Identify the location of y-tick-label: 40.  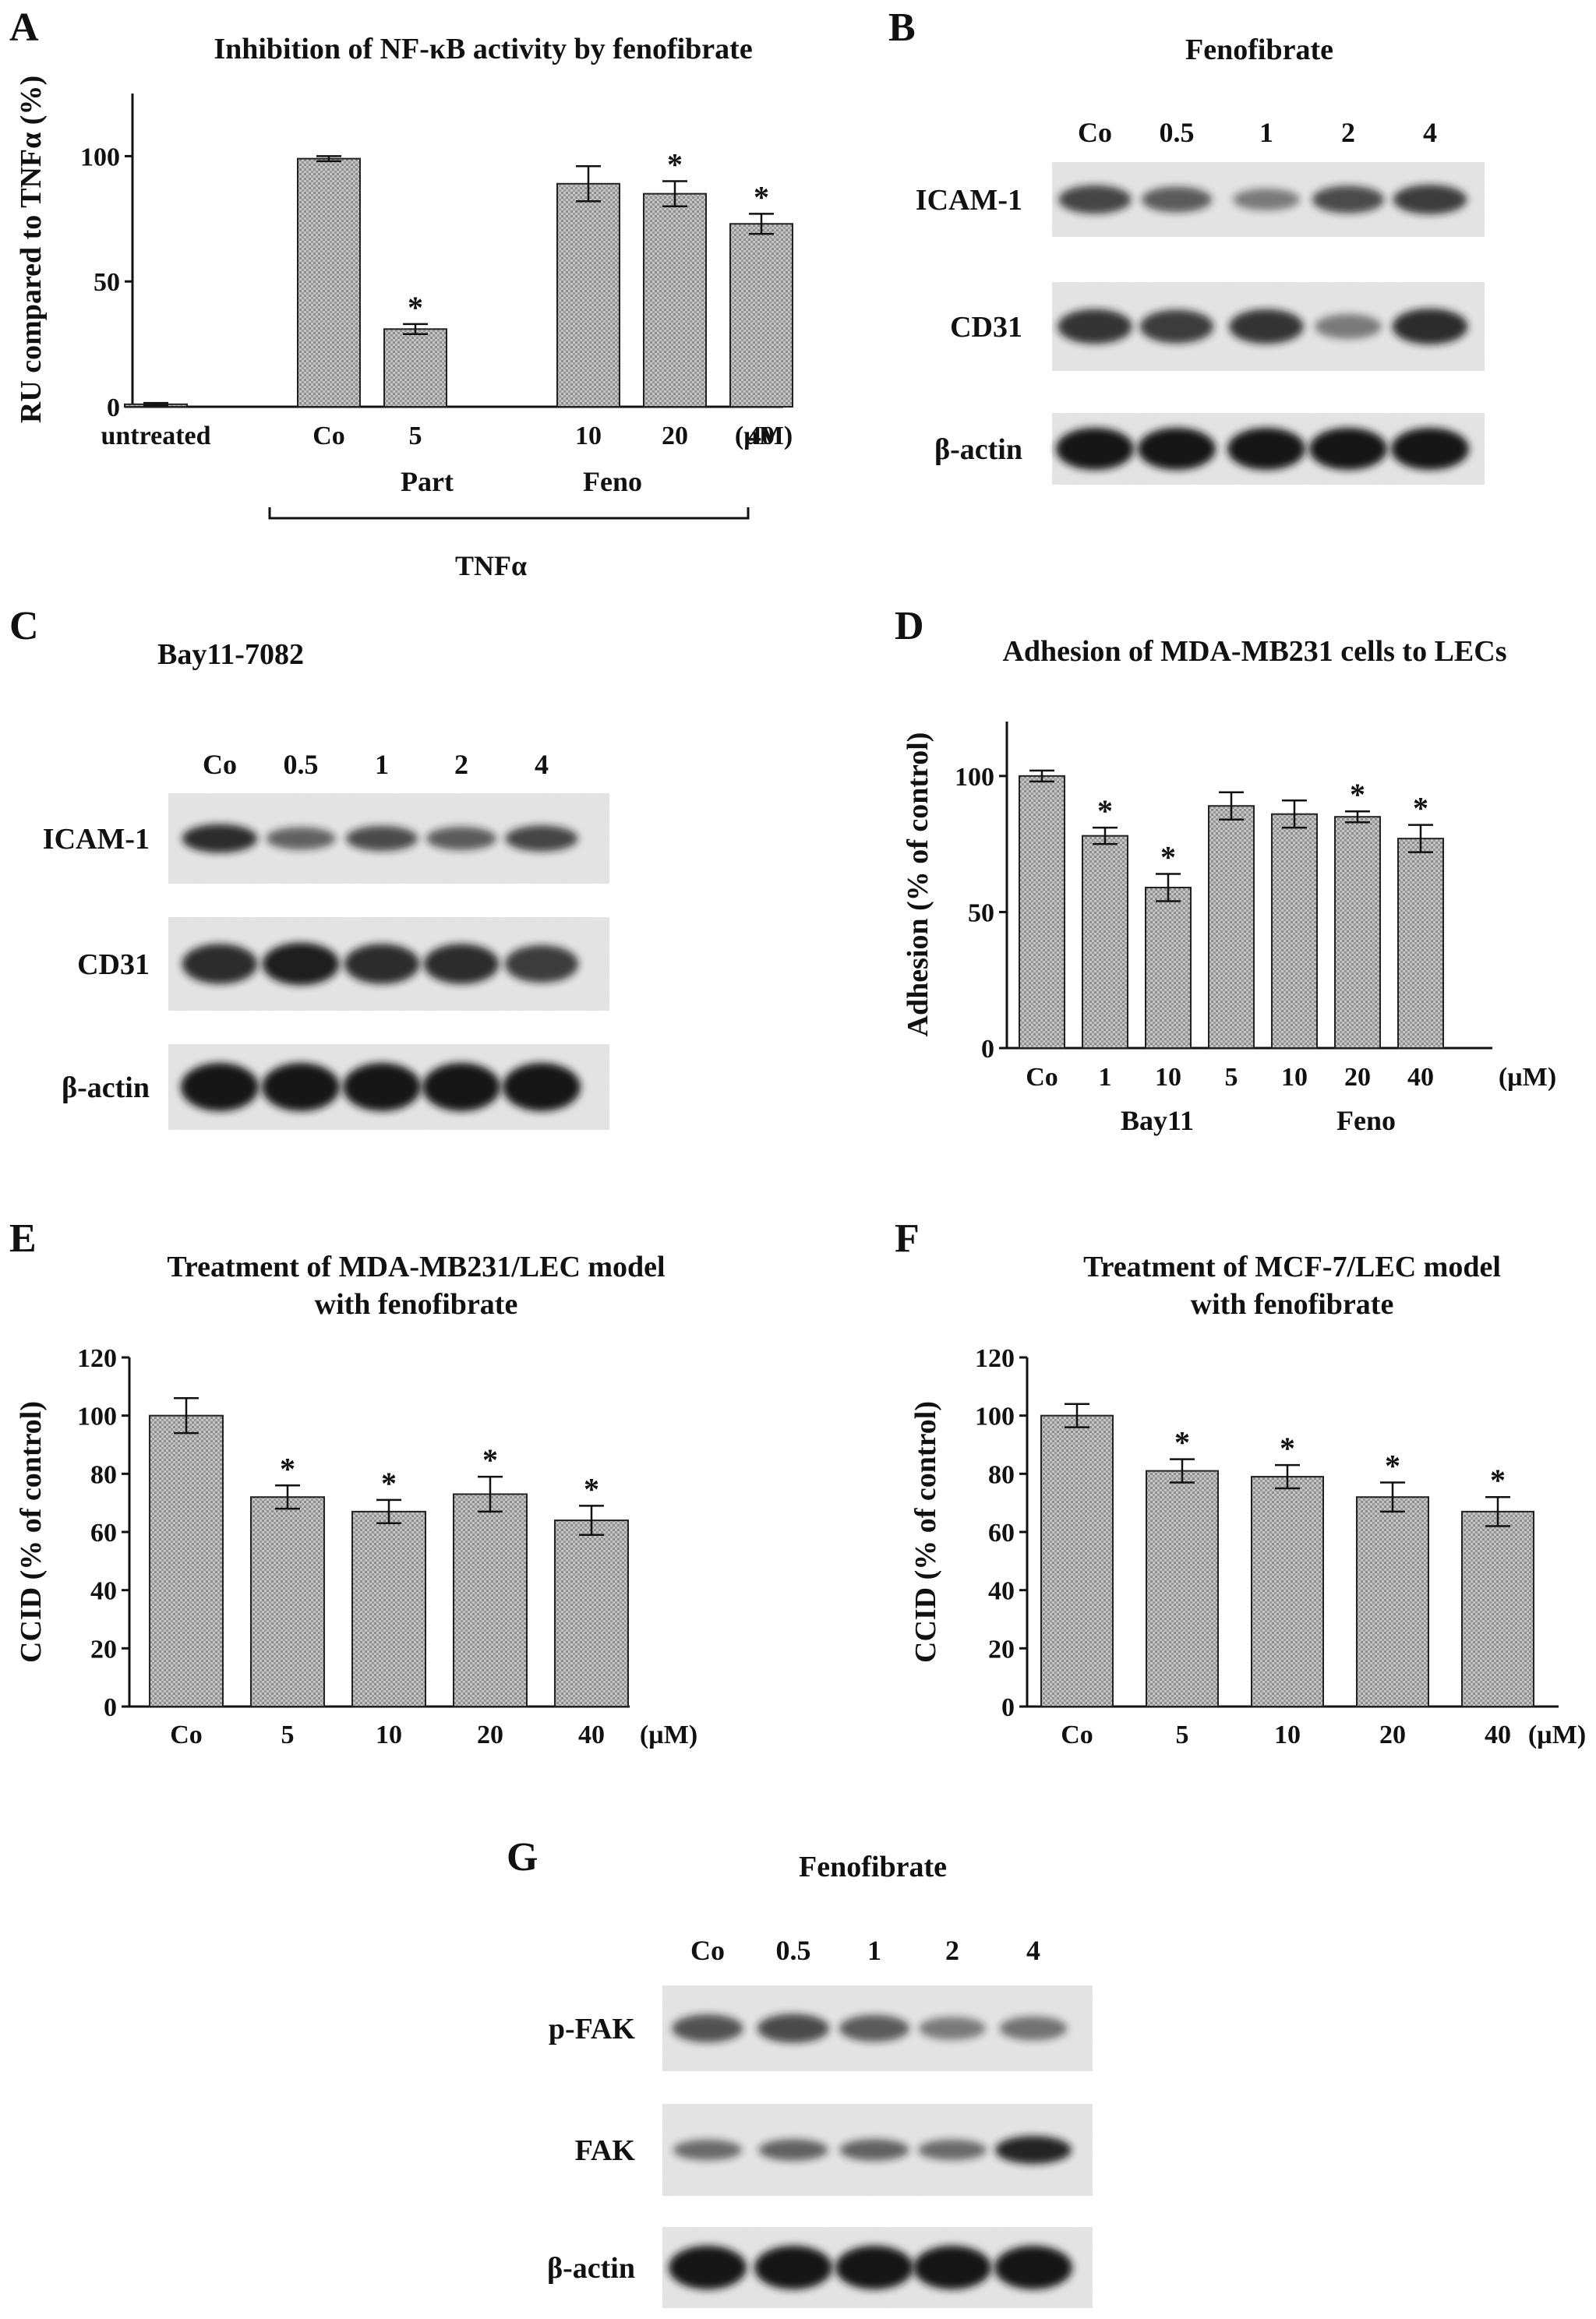
(1001, 1591).